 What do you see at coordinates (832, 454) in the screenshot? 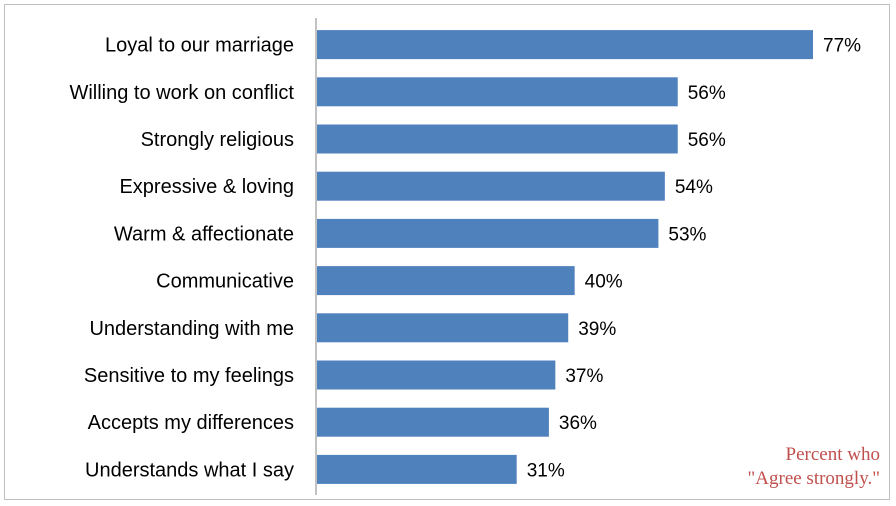
I see `note-line-1: Percent who` at bounding box center [832, 454].